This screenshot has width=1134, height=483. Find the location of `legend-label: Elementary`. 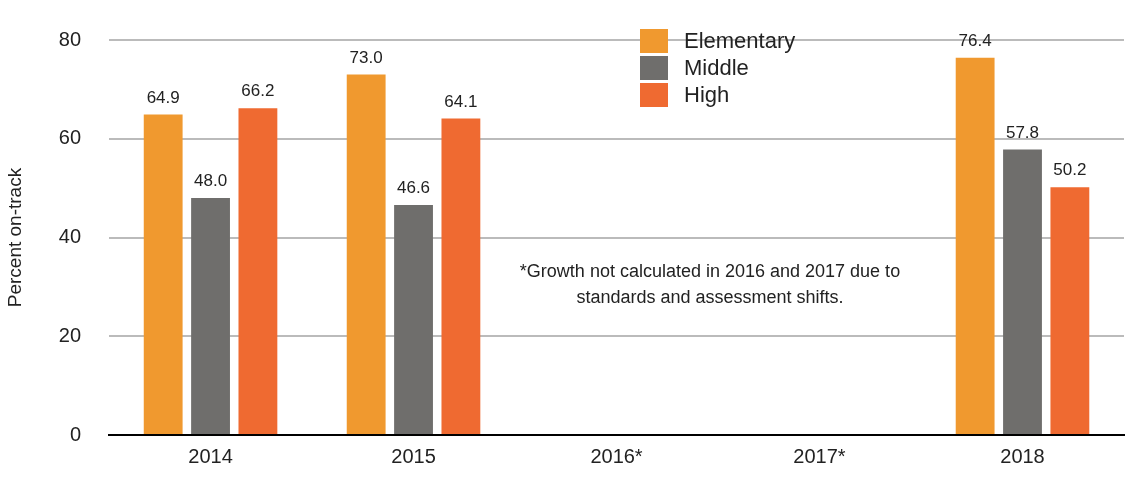

legend-label: Elementary is located at coordinates (740, 41).